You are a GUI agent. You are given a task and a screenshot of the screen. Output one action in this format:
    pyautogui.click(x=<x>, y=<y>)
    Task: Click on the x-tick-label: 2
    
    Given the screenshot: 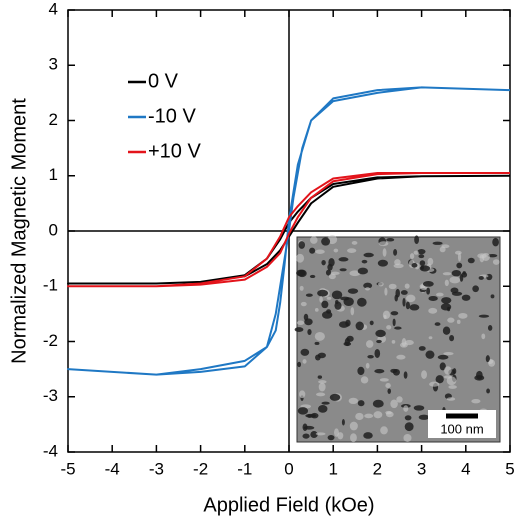 What is the action you would take?
    pyautogui.click(x=377, y=468)
    